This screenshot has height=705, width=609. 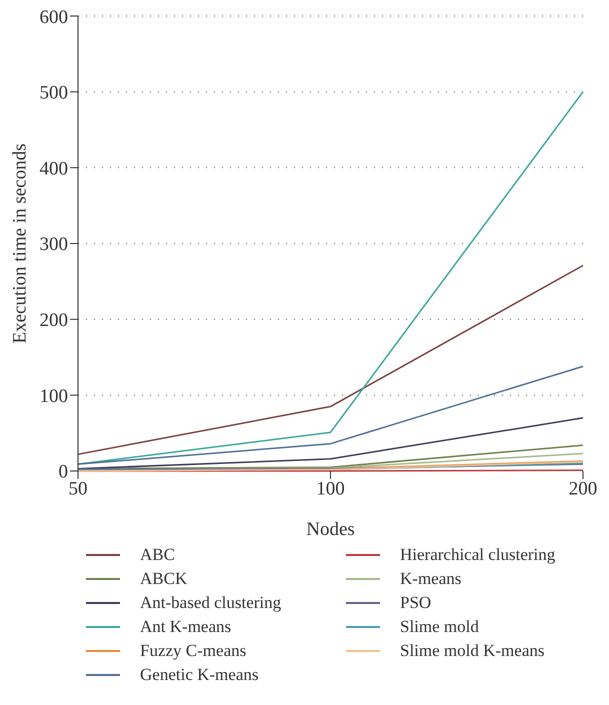 I want to click on y-tick-label: 600, so click(x=54, y=17).